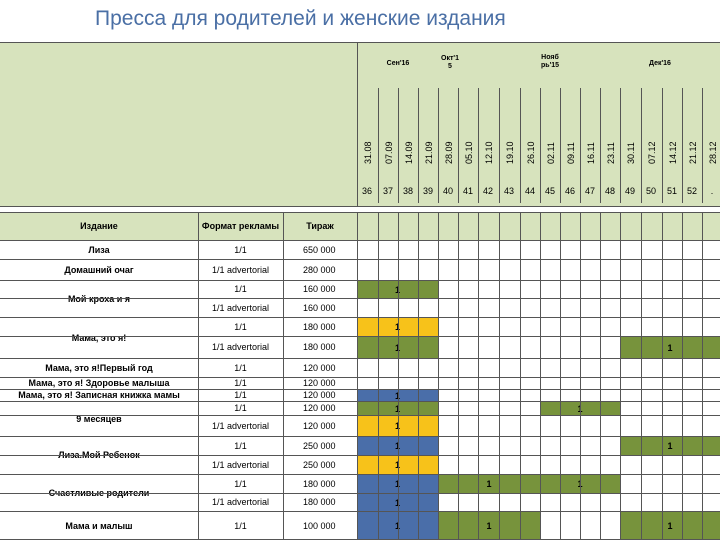 This screenshot has height=540, width=720. Describe the element at coordinates (447, 191) in the screenshot. I see `week-number: 40` at that location.